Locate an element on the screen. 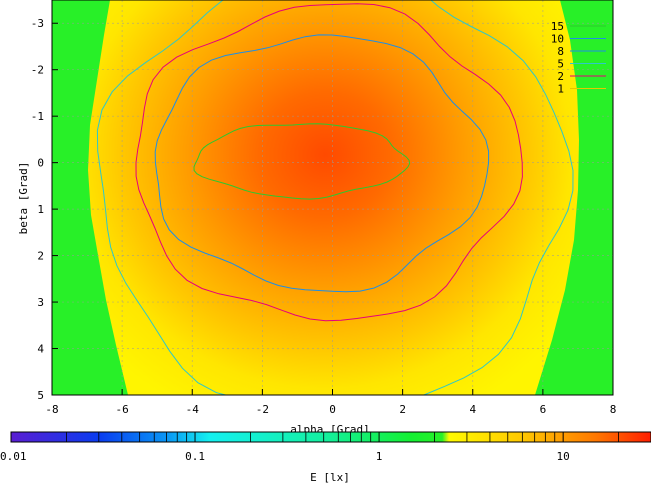 The width and height of the screenshot is (651, 483). colorbar-tick-label: 0.1 is located at coordinates (195, 456).